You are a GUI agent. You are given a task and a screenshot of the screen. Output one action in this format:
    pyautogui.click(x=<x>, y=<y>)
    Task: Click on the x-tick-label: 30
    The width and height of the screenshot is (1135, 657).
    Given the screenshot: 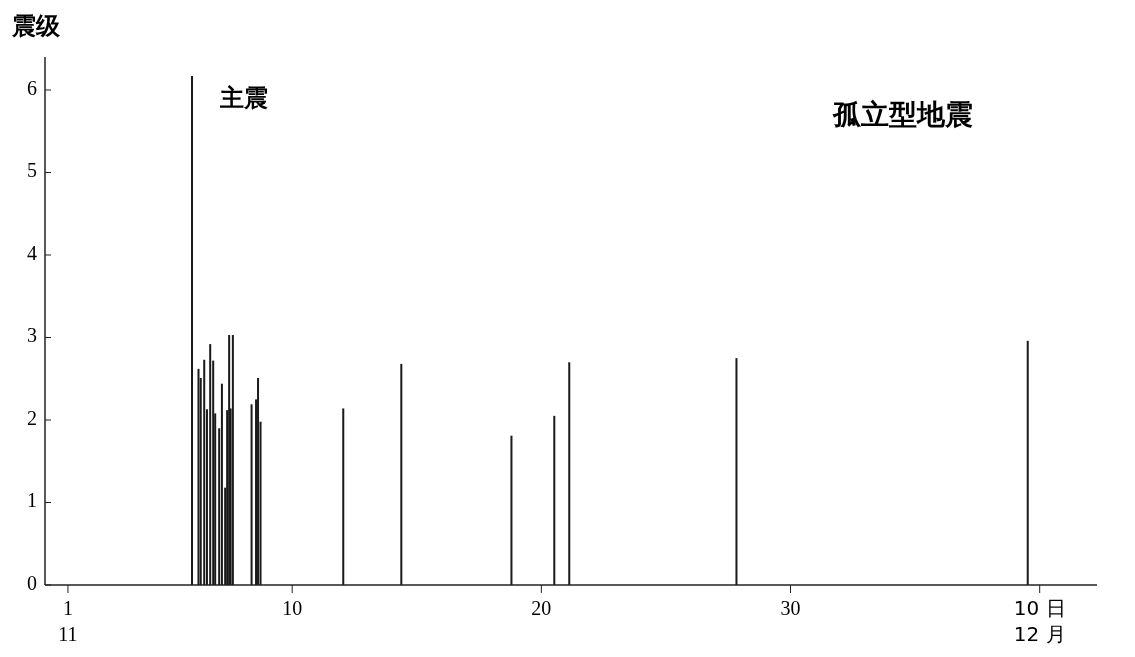 What is the action you would take?
    pyautogui.click(x=790, y=608)
    